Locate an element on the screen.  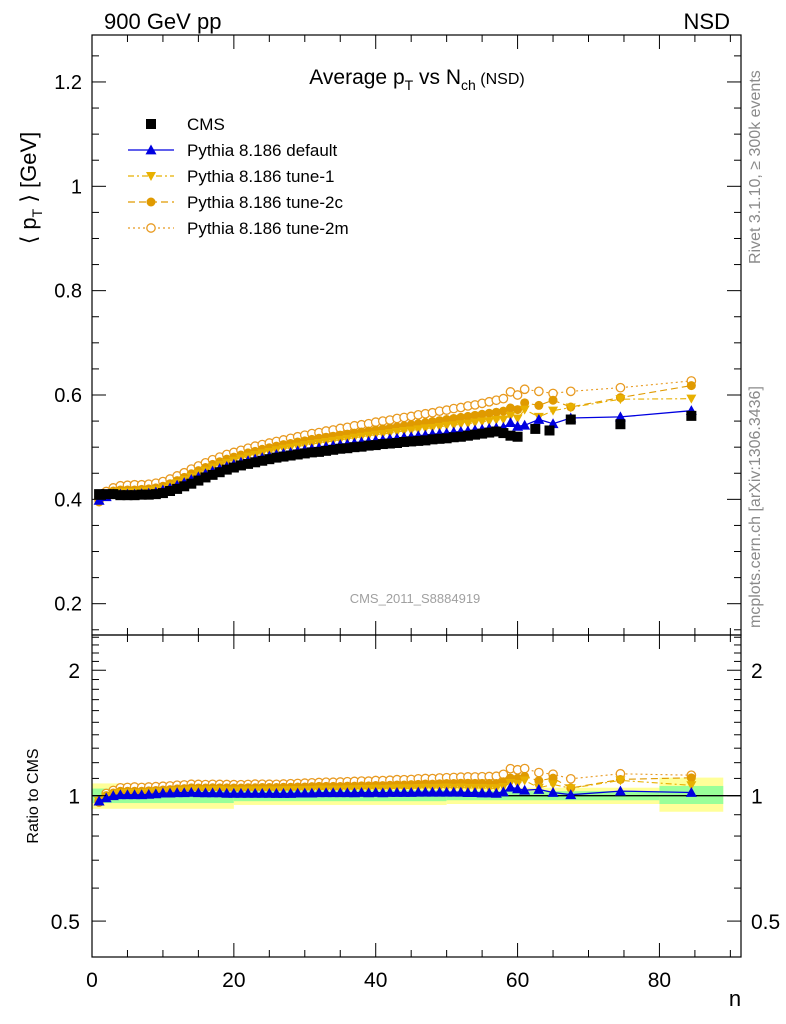
ratio-y-tick-label-right: 0.5 is located at coordinates (765, 922).